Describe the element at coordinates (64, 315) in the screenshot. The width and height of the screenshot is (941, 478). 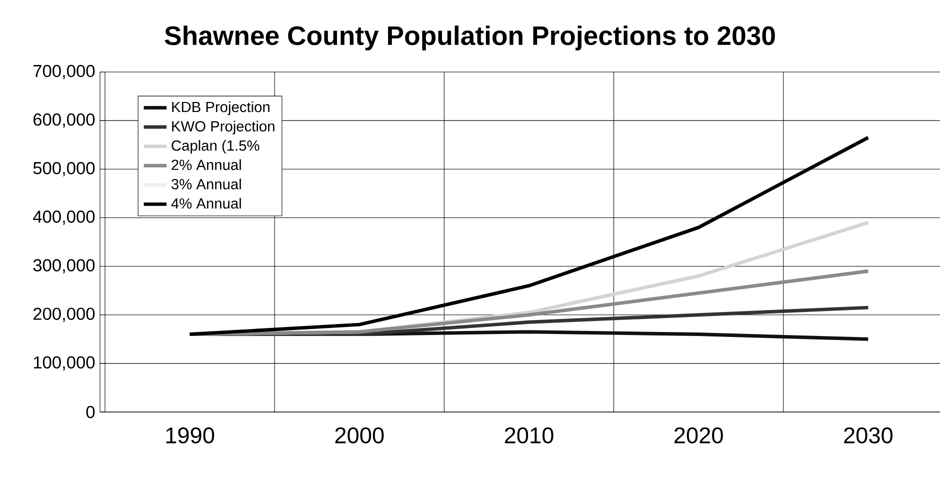
I see `y-tick-label: 200,000` at that location.